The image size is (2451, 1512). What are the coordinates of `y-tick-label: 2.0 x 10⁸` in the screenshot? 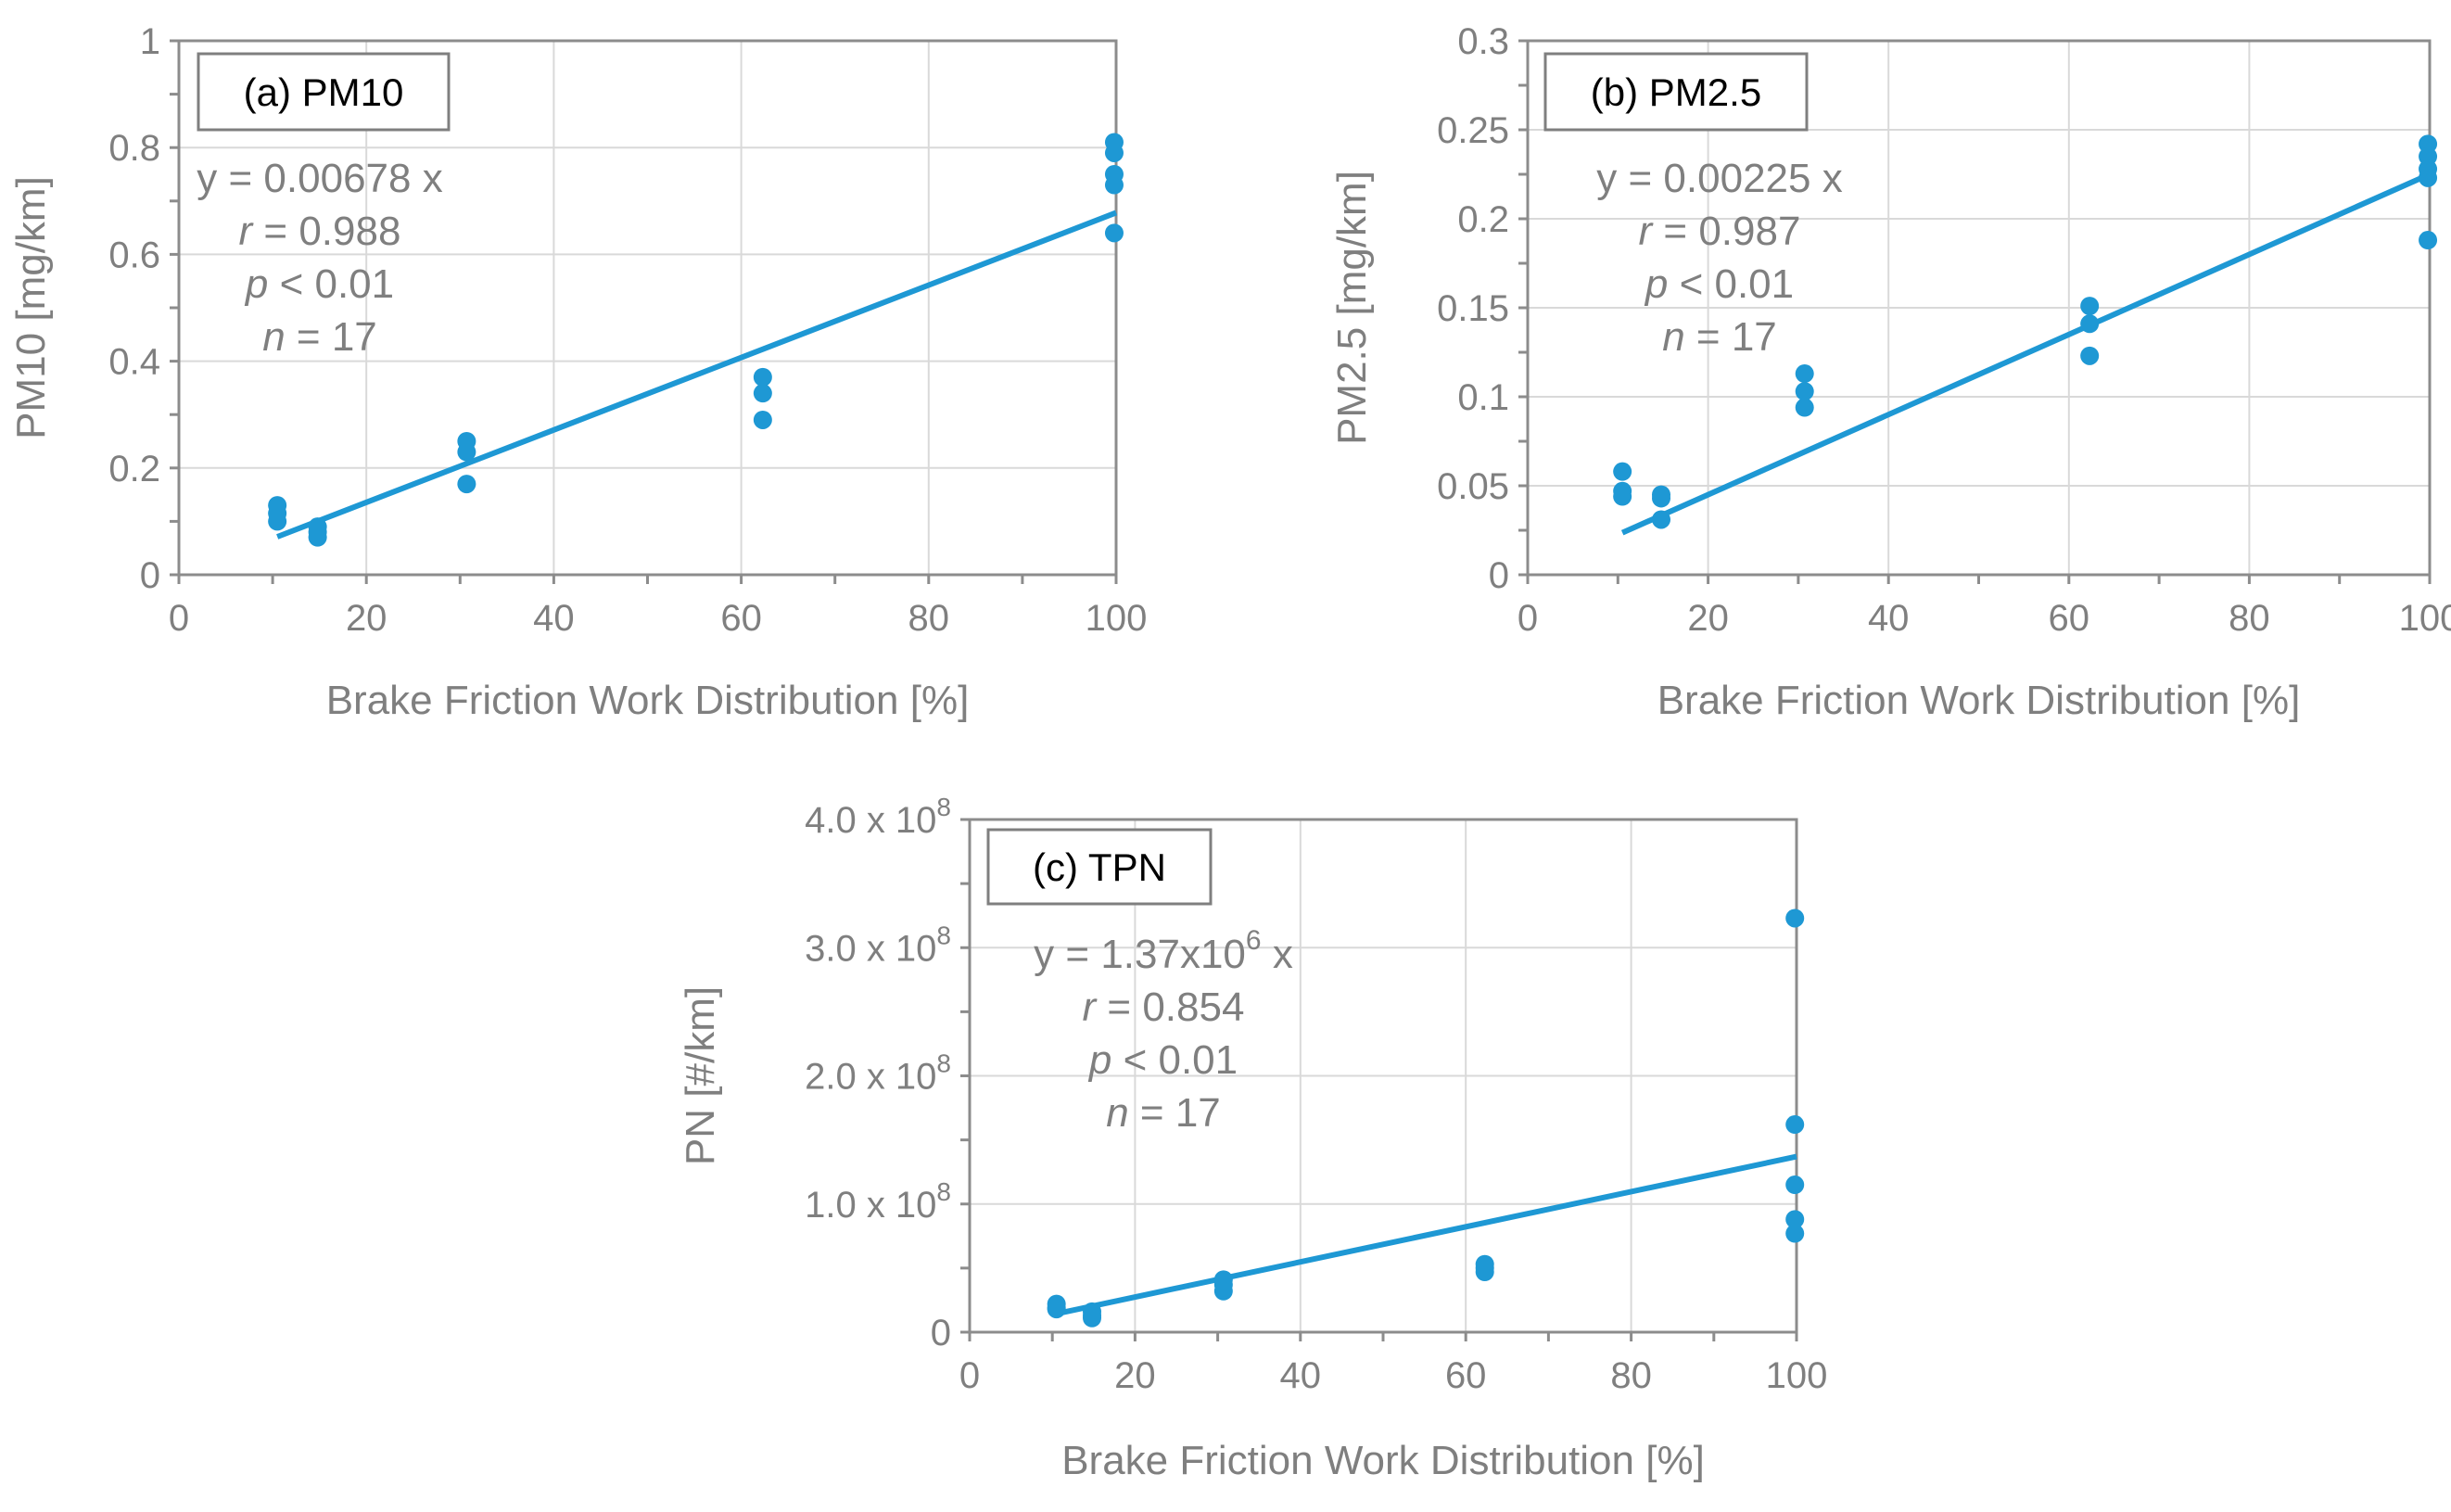 It's located at (878, 1073).